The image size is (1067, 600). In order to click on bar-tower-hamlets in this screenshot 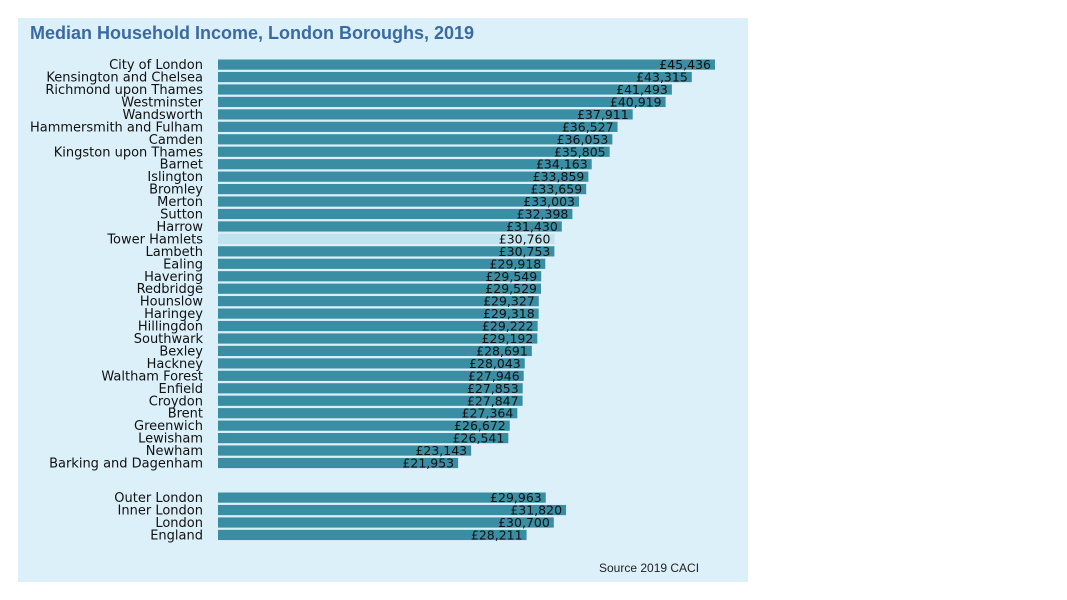, I will do `click(386, 238)`.